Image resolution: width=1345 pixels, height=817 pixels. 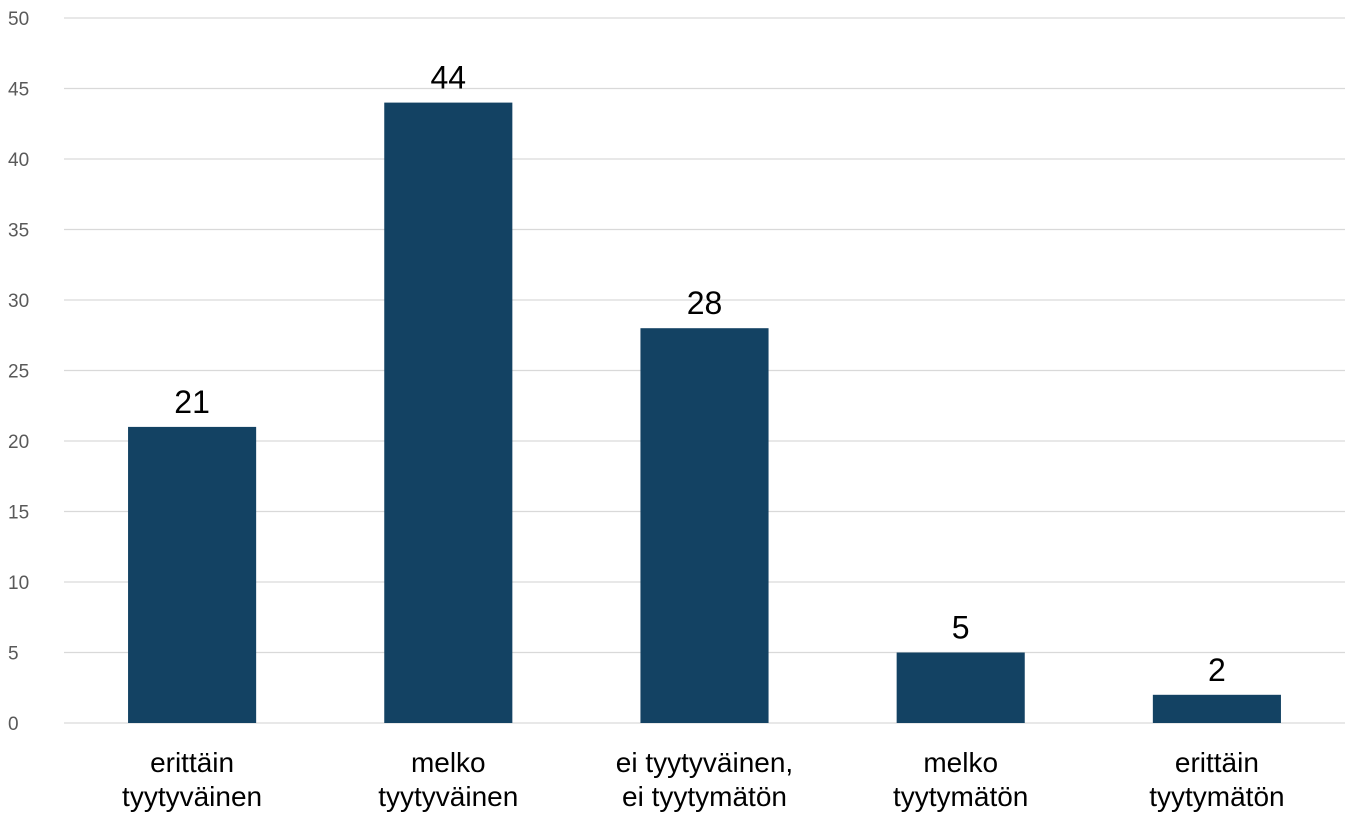 I want to click on data-label: 2, so click(x=1217, y=670).